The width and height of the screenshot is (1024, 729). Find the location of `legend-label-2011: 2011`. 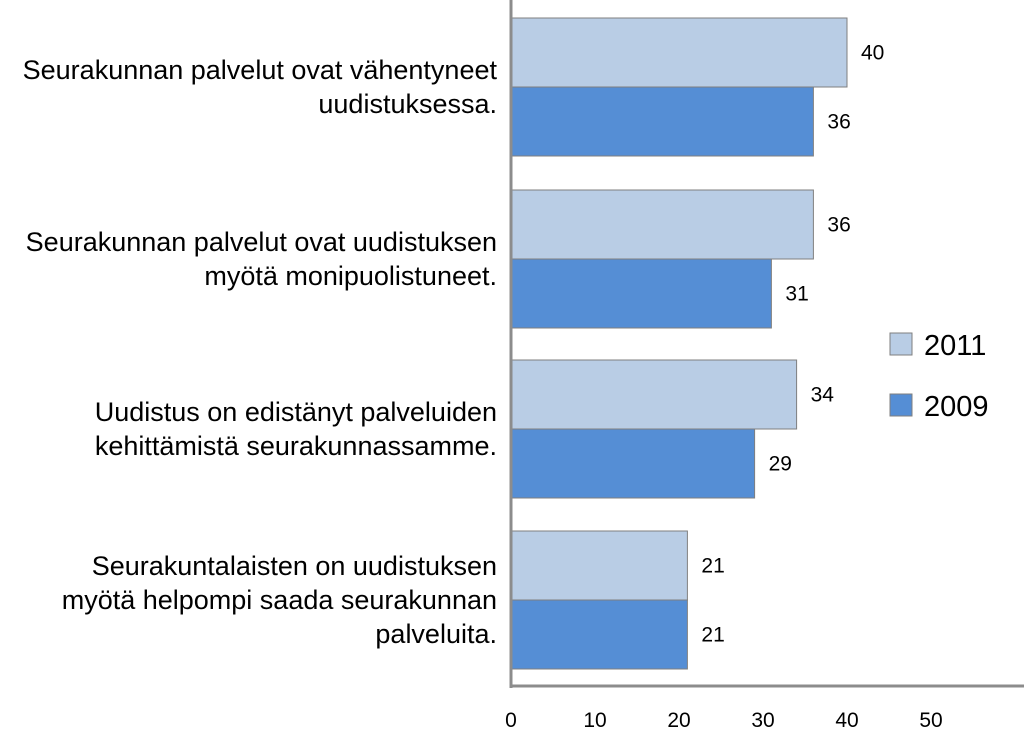

legend-label-2011: 2011 is located at coordinates (955, 346).